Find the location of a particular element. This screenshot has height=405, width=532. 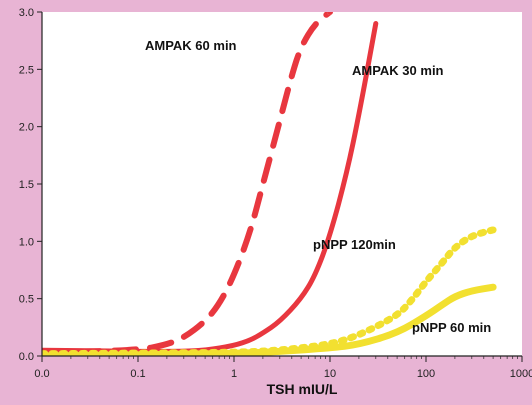

y-tick-label: 1.5 is located at coordinates (26, 185).